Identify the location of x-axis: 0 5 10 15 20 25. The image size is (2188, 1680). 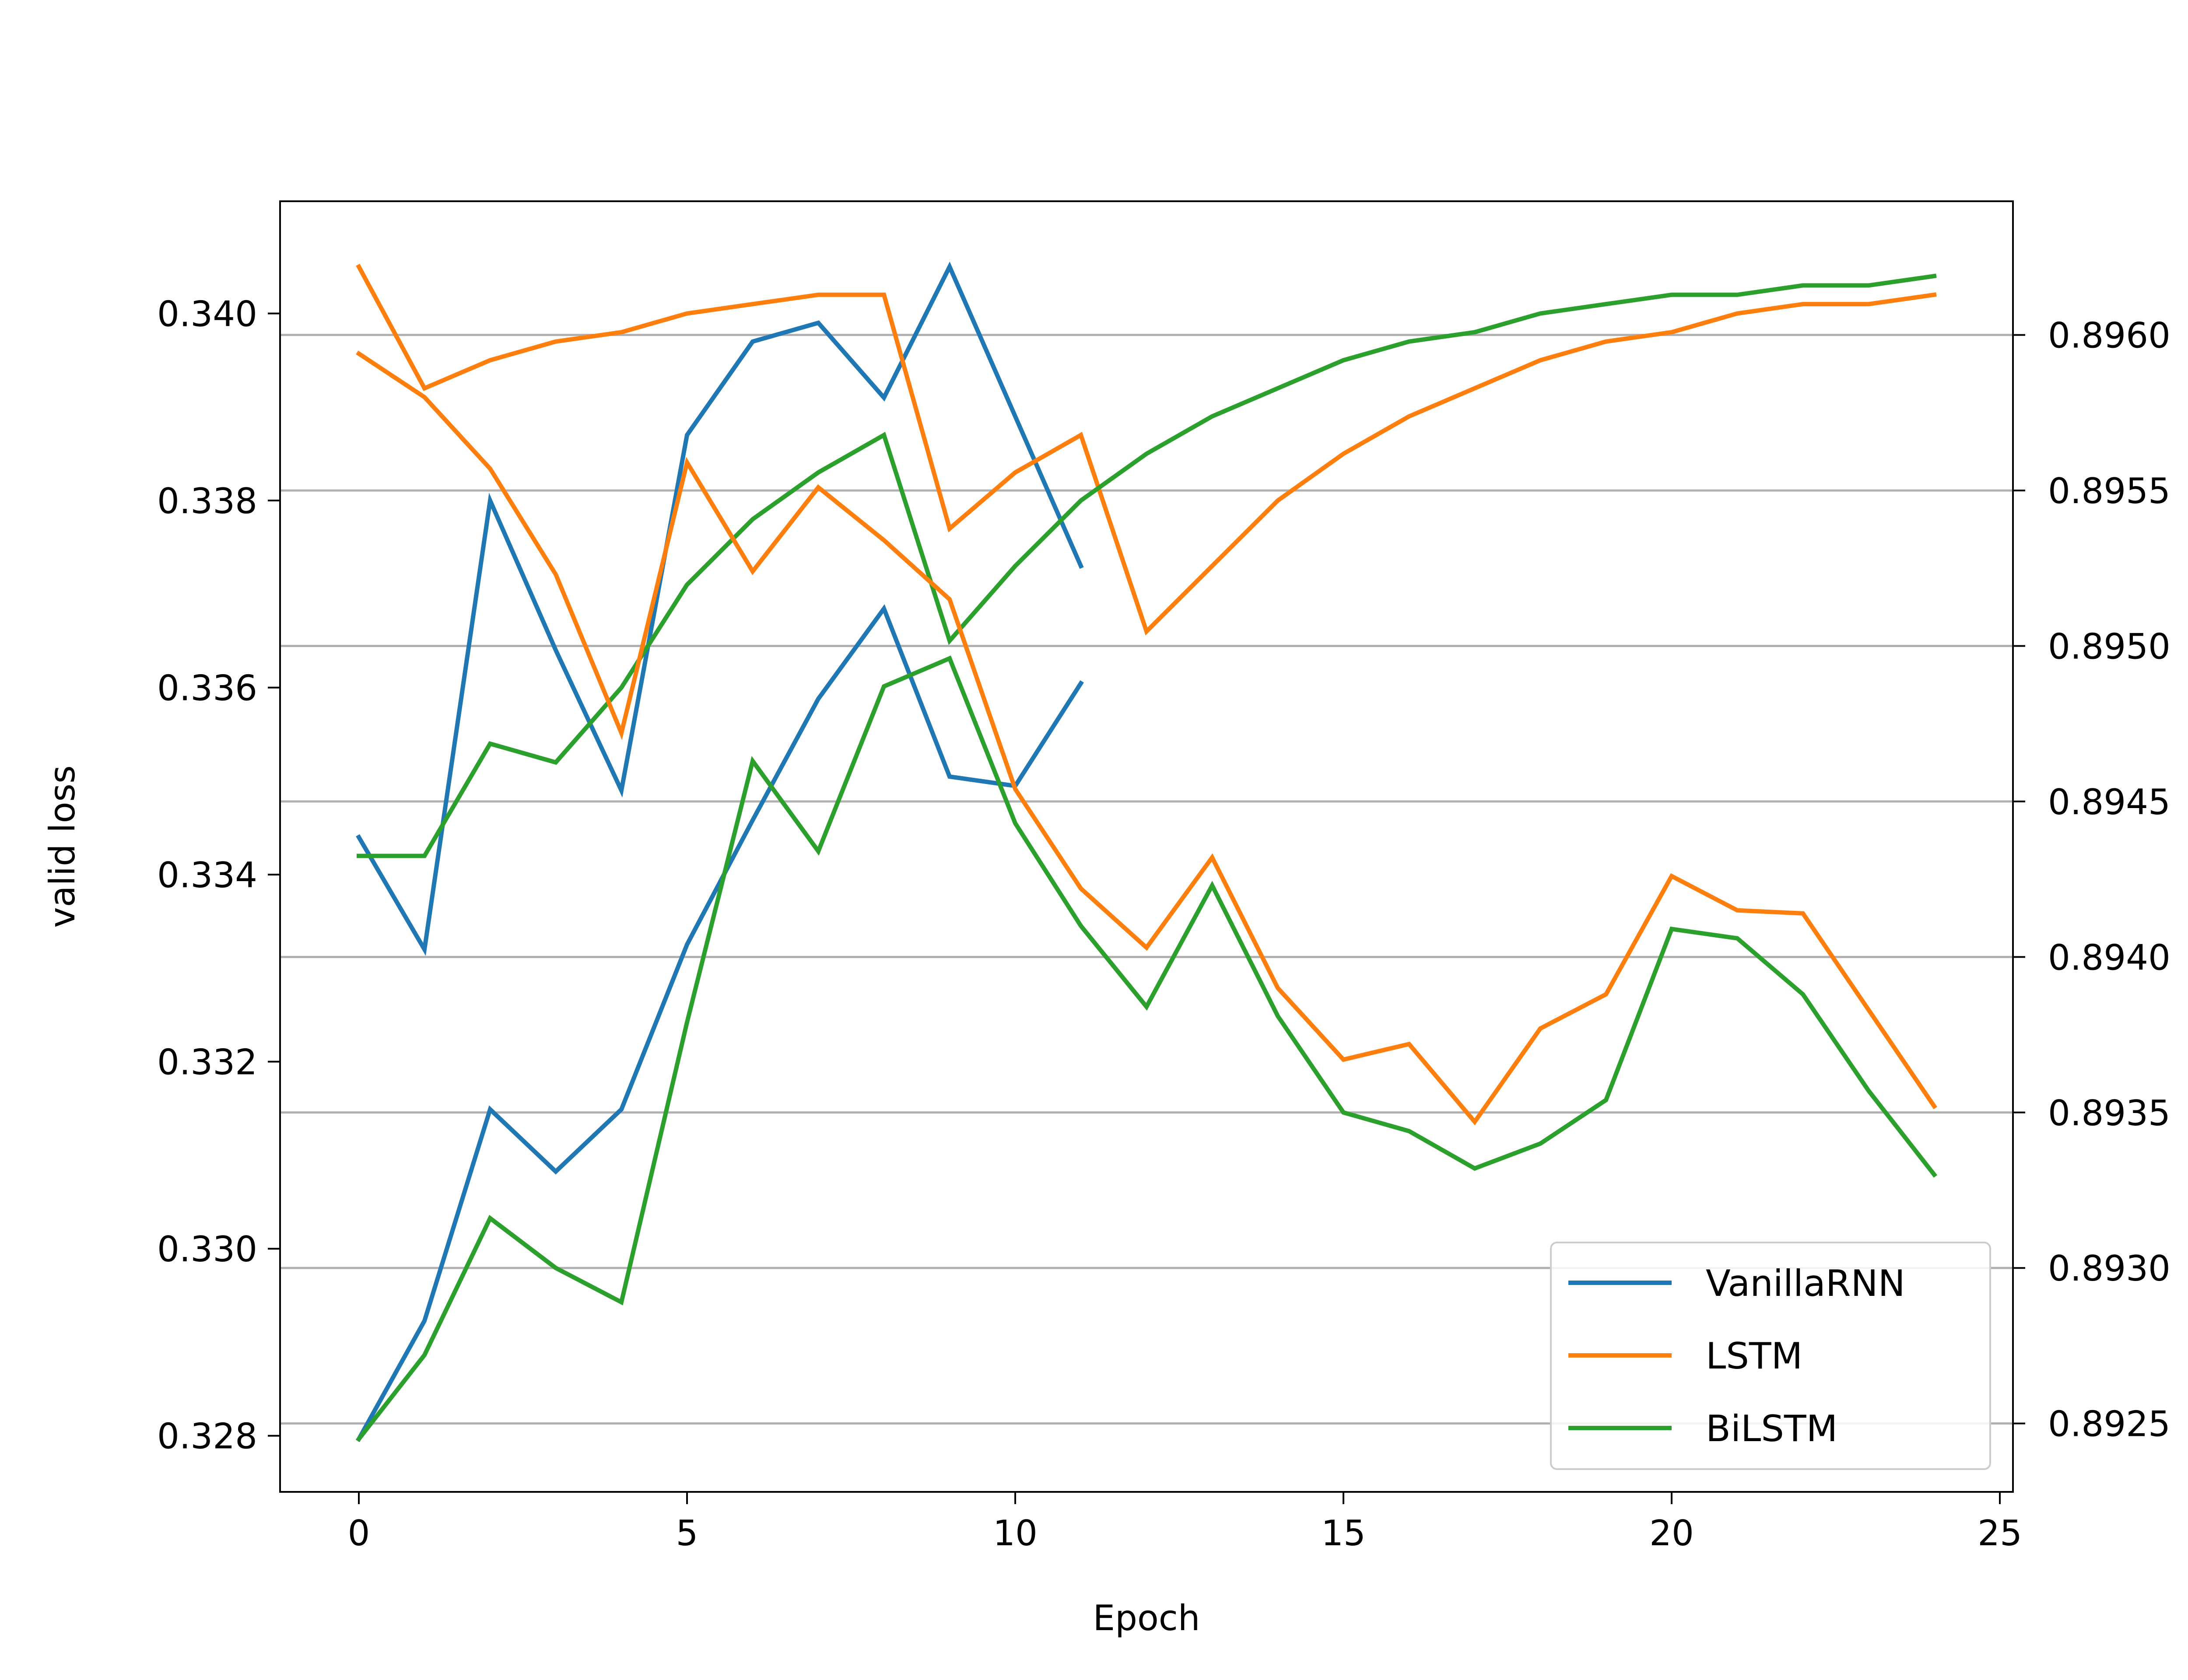
(1185, 1523).